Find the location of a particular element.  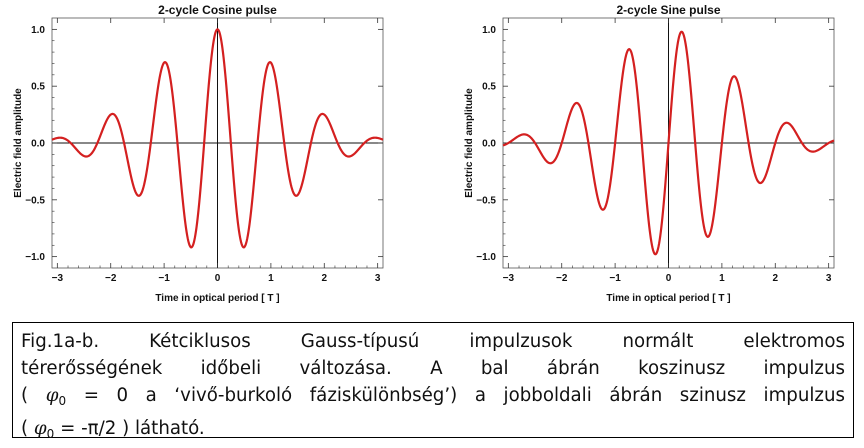

chart-title: 2-cycle Cosine pulse is located at coordinates (217, 10).